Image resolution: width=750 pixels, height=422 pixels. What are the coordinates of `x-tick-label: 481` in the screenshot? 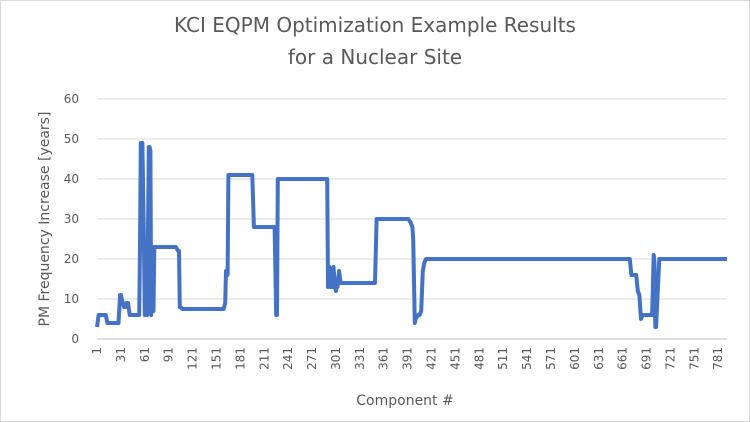 It's located at (479, 358).